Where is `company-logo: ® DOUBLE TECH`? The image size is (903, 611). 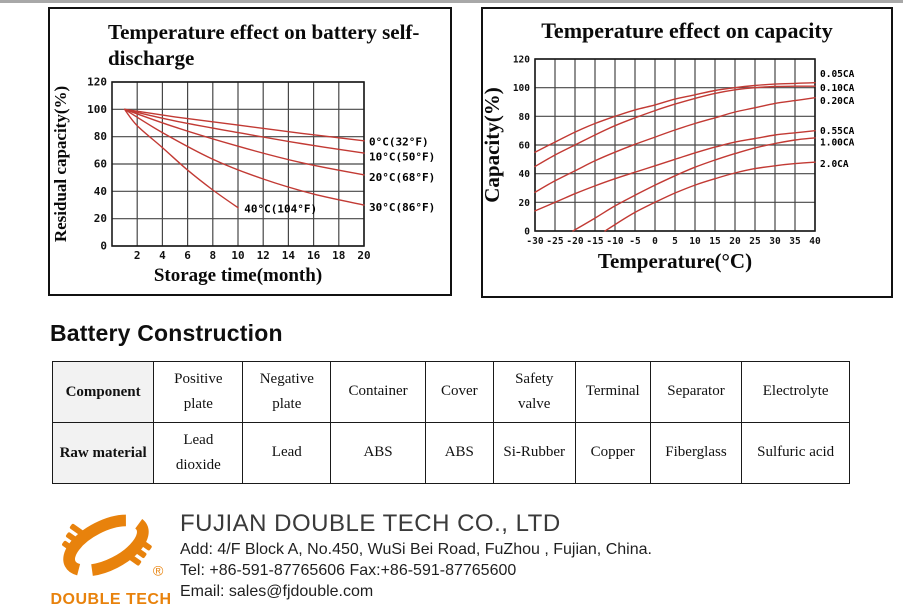 company-logo: ® DOUBLE TECH is located at coordinates (111, 560).